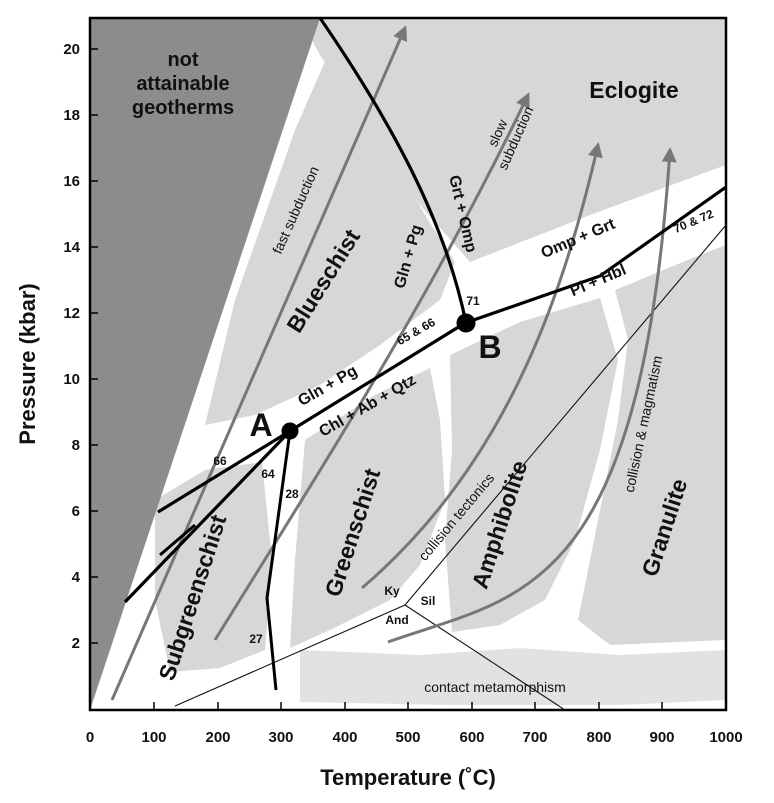  I want to click on y-tick-label: 14, so click(71, 247).